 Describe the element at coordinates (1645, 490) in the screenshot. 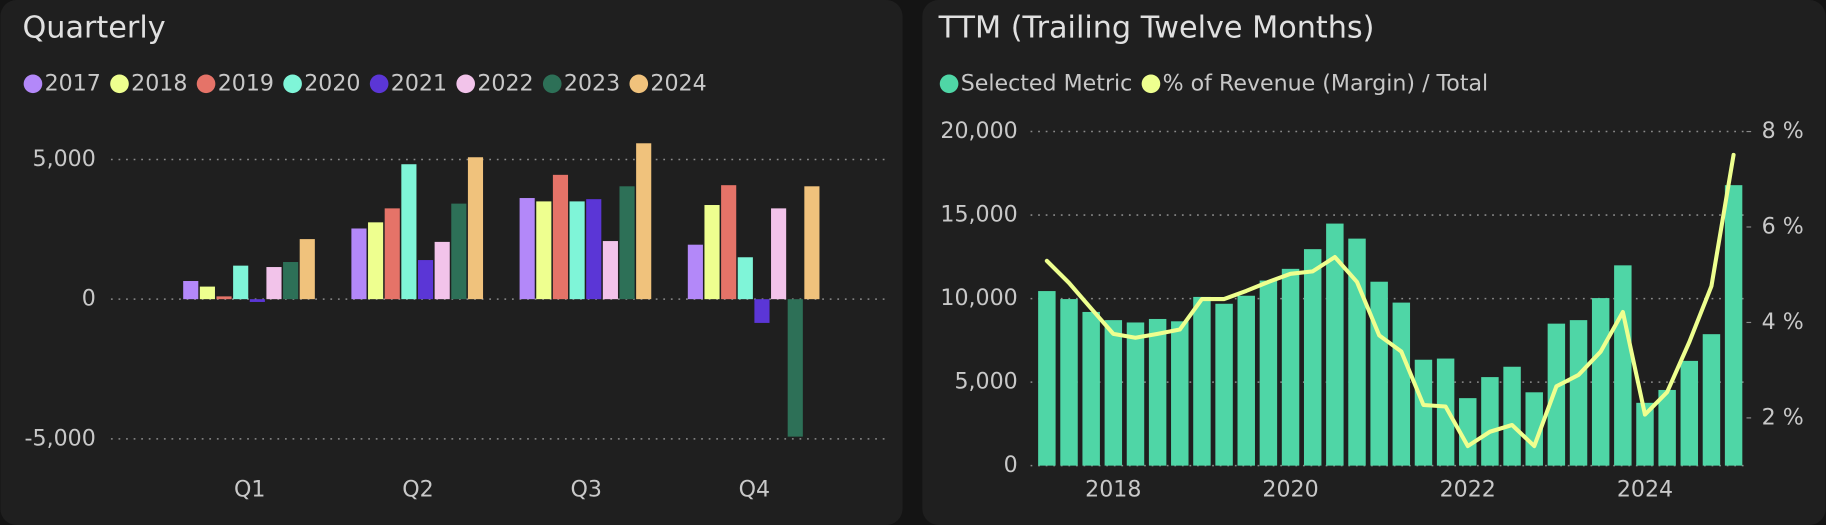

I see `x-tick-label: 2024` at that location.